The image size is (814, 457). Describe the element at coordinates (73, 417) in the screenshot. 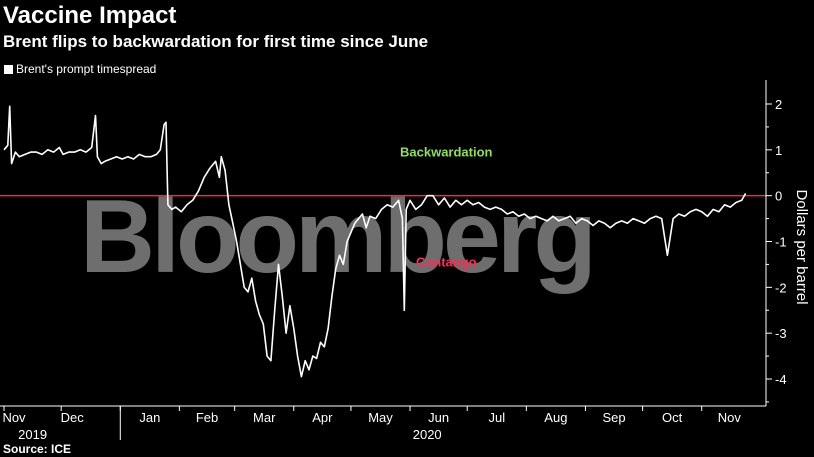

I see `x-tick-label: Dec` at that location.